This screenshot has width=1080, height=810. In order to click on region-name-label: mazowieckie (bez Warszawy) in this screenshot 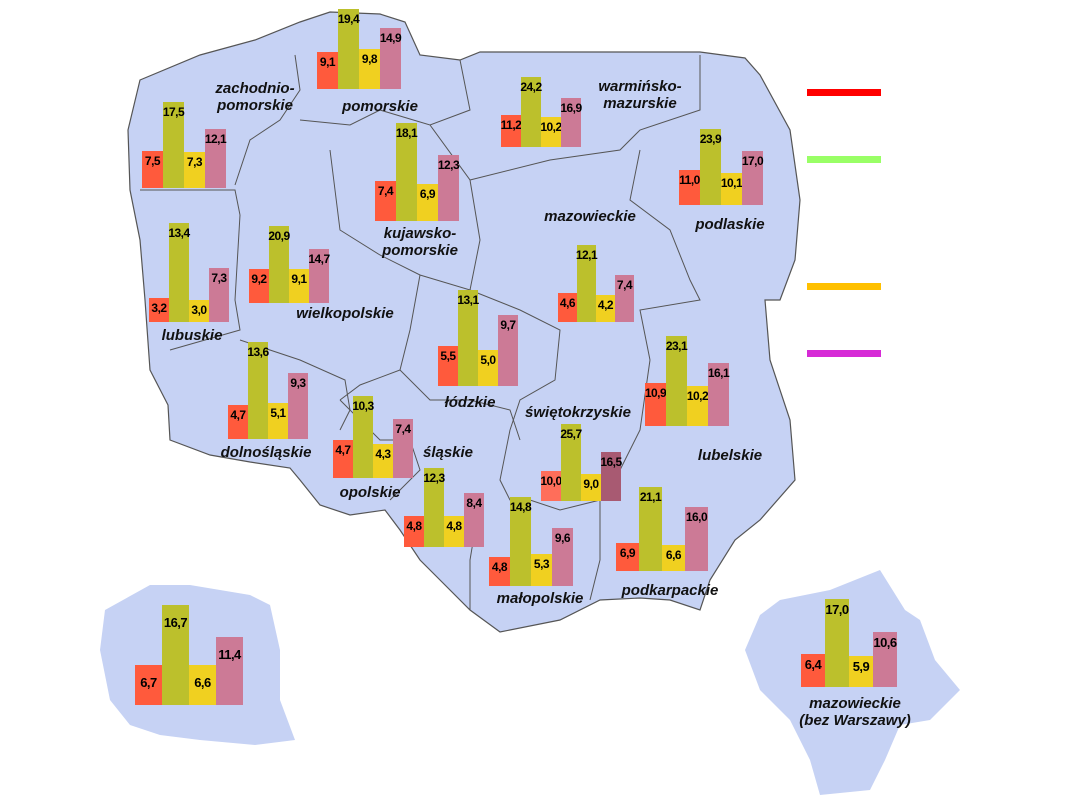, I will do `click(855, 712)`.